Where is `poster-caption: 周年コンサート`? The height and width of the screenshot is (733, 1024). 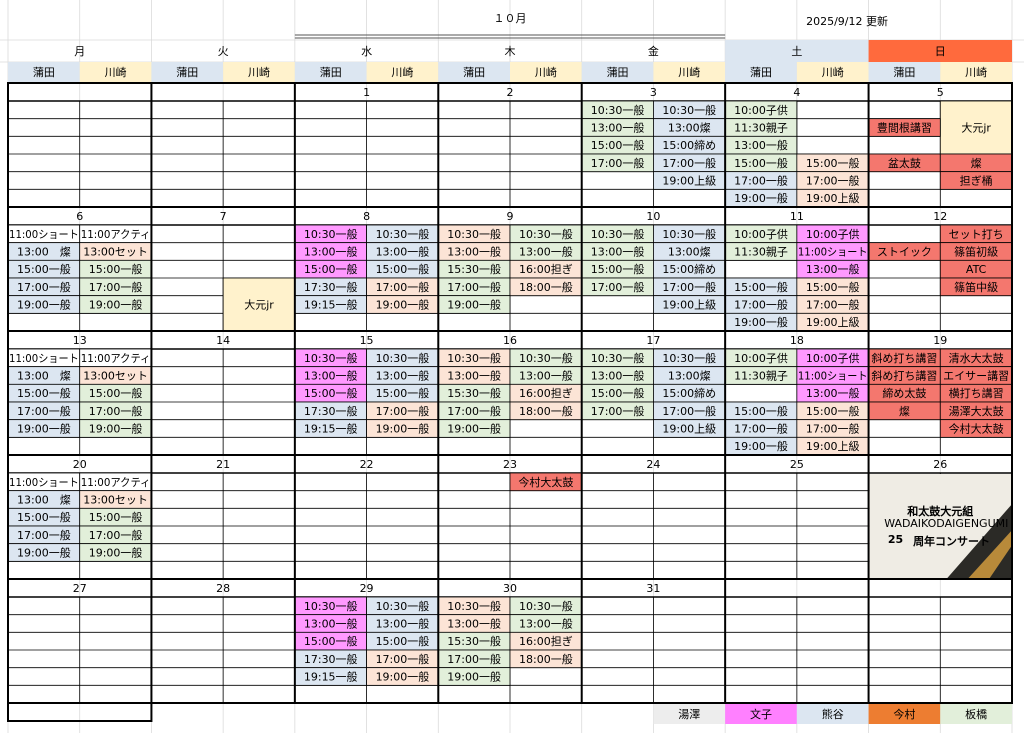
poster-caption: 周年コンサート is located at coordinates (951, 541).